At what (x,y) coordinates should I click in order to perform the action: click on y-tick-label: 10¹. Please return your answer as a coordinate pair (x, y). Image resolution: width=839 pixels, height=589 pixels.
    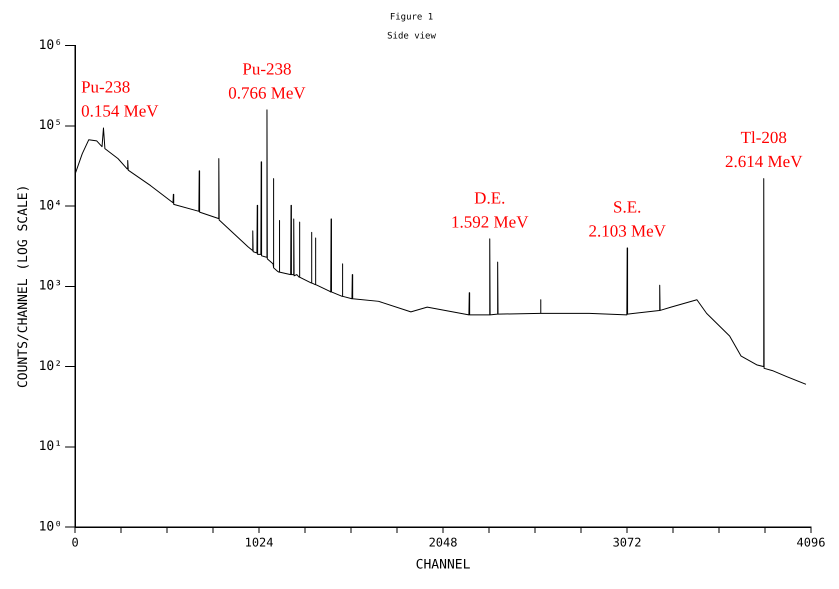
    Looking at the image, I should click on (50, 446).